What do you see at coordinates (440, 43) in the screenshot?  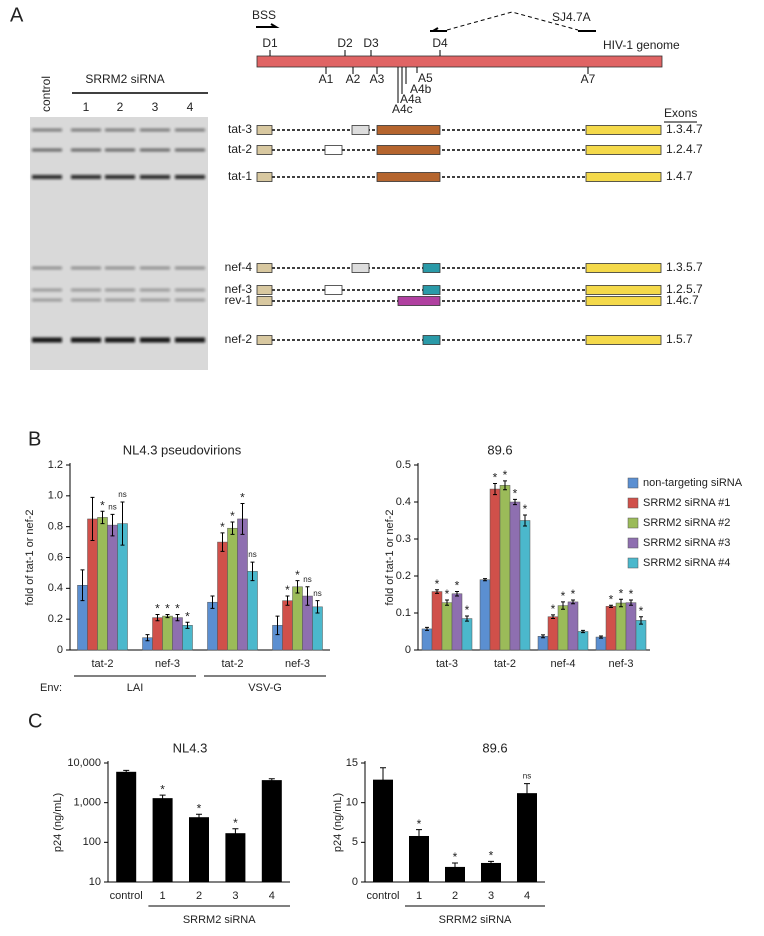 I see `donor-label: D4` at bounding box center [440, 43].